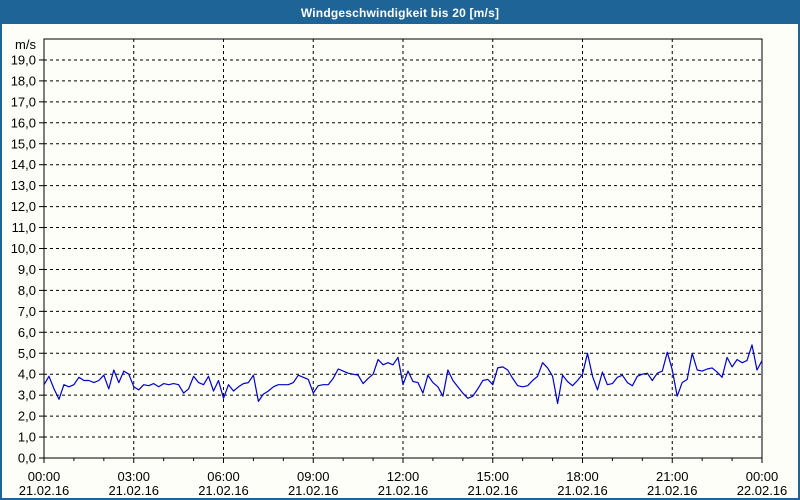 This screenshot has width=800, height=500. What do you see at coordinates (582, 476) in the screenshot?
I see `x-tick-time-label: 18:00` at bounding box center [582, 476].